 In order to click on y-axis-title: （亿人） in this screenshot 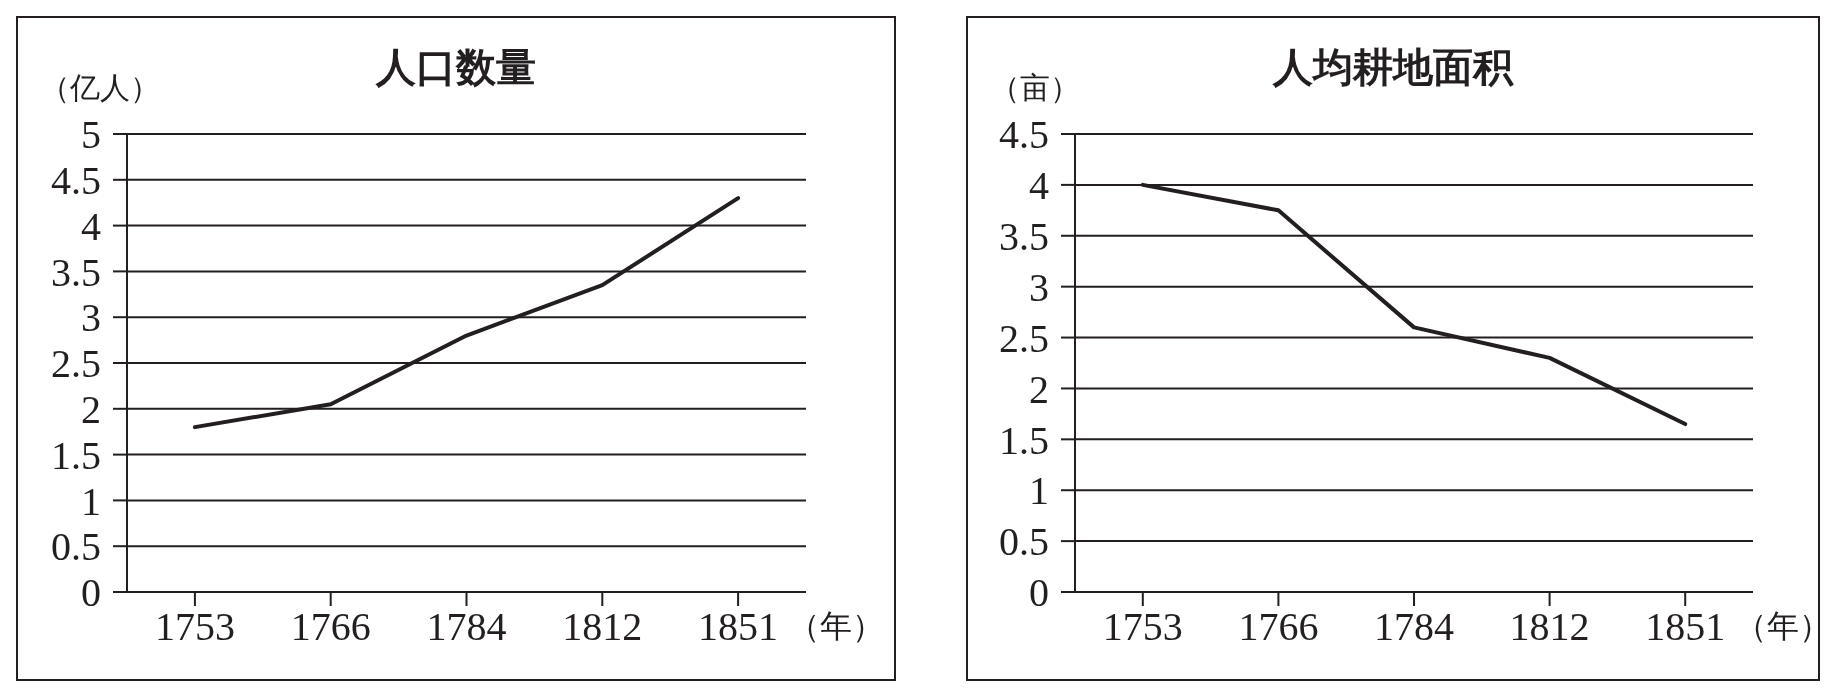, I will do `click(100, 88)`.